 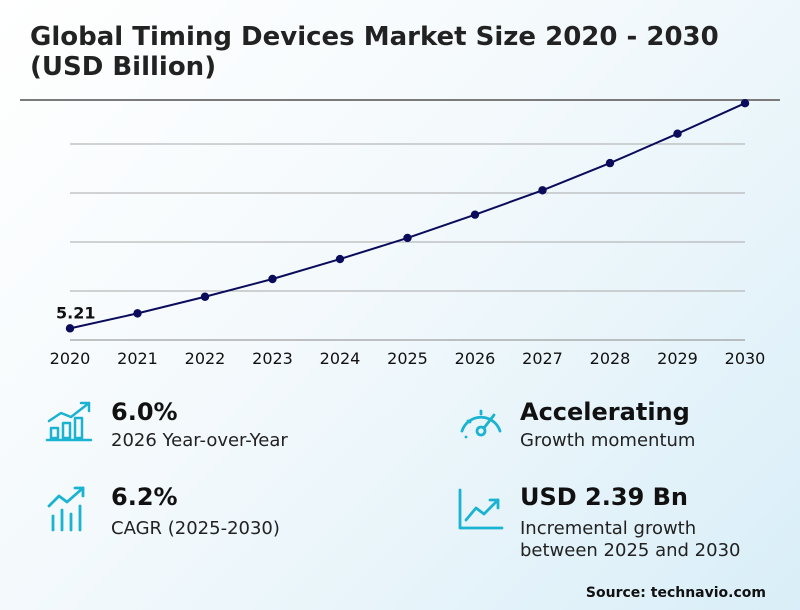 I want to click on x-tick-label: 2020, so click(x=70, y=358).